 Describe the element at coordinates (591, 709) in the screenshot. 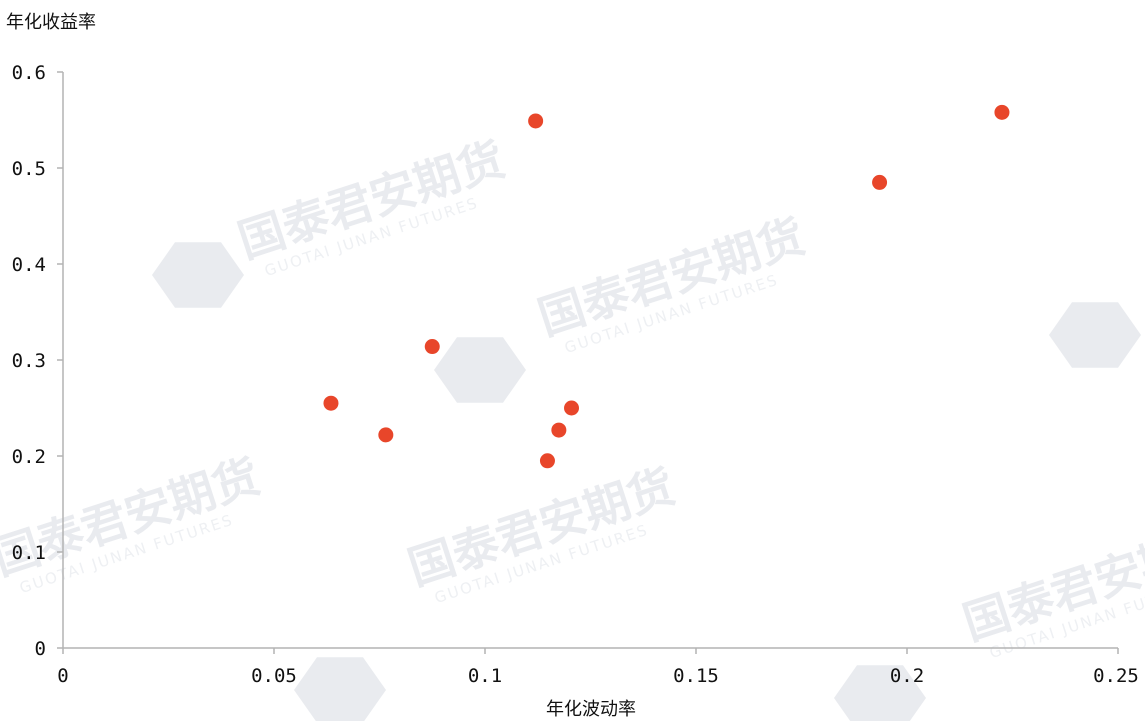

I see `x-axis-title: 年化波动率` at that location.